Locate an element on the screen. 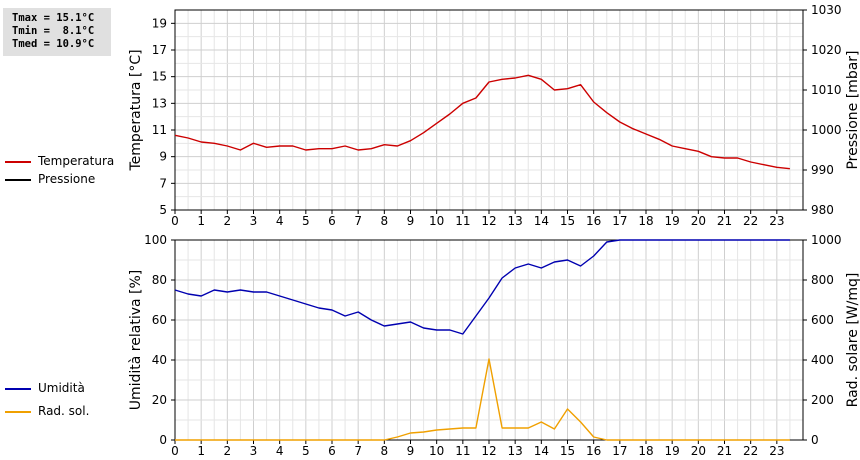 The image size is (860, 460). temp-x-tick-label: 2 is located at coordinates (228, 221).